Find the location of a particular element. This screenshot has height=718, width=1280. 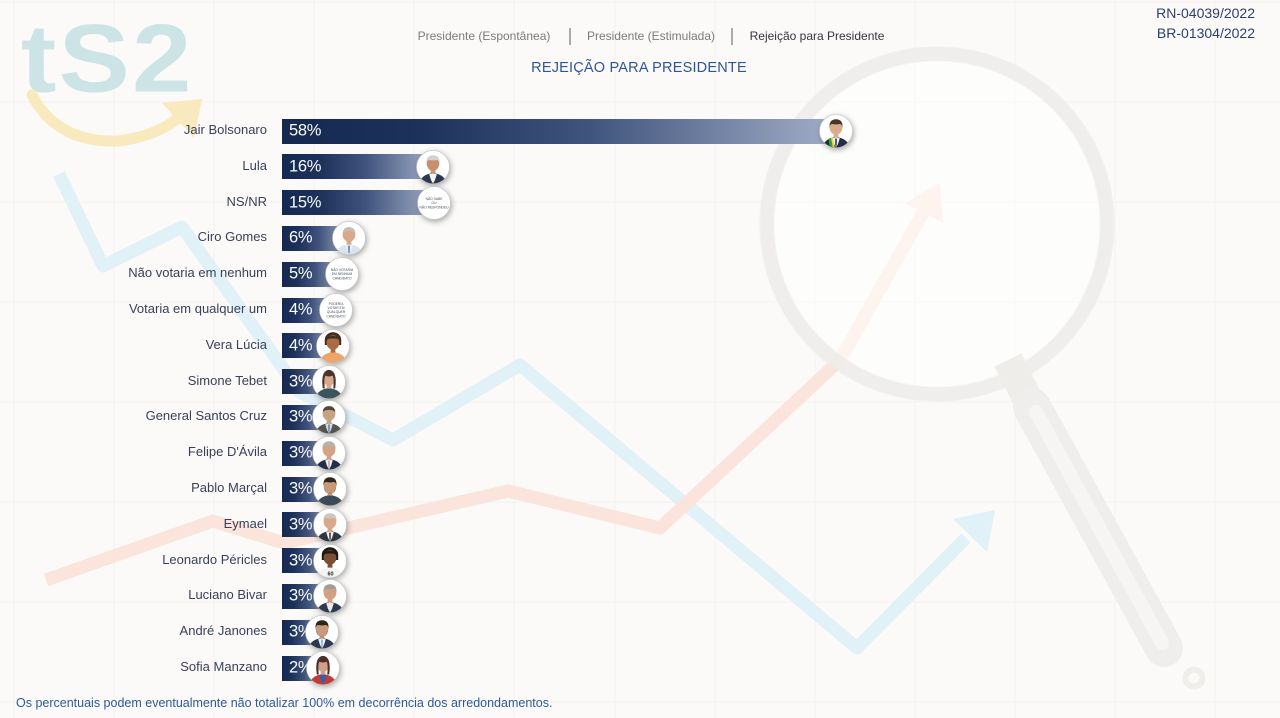

svg-text: NÃO VOTARIA is located at coordinates (342, 269).